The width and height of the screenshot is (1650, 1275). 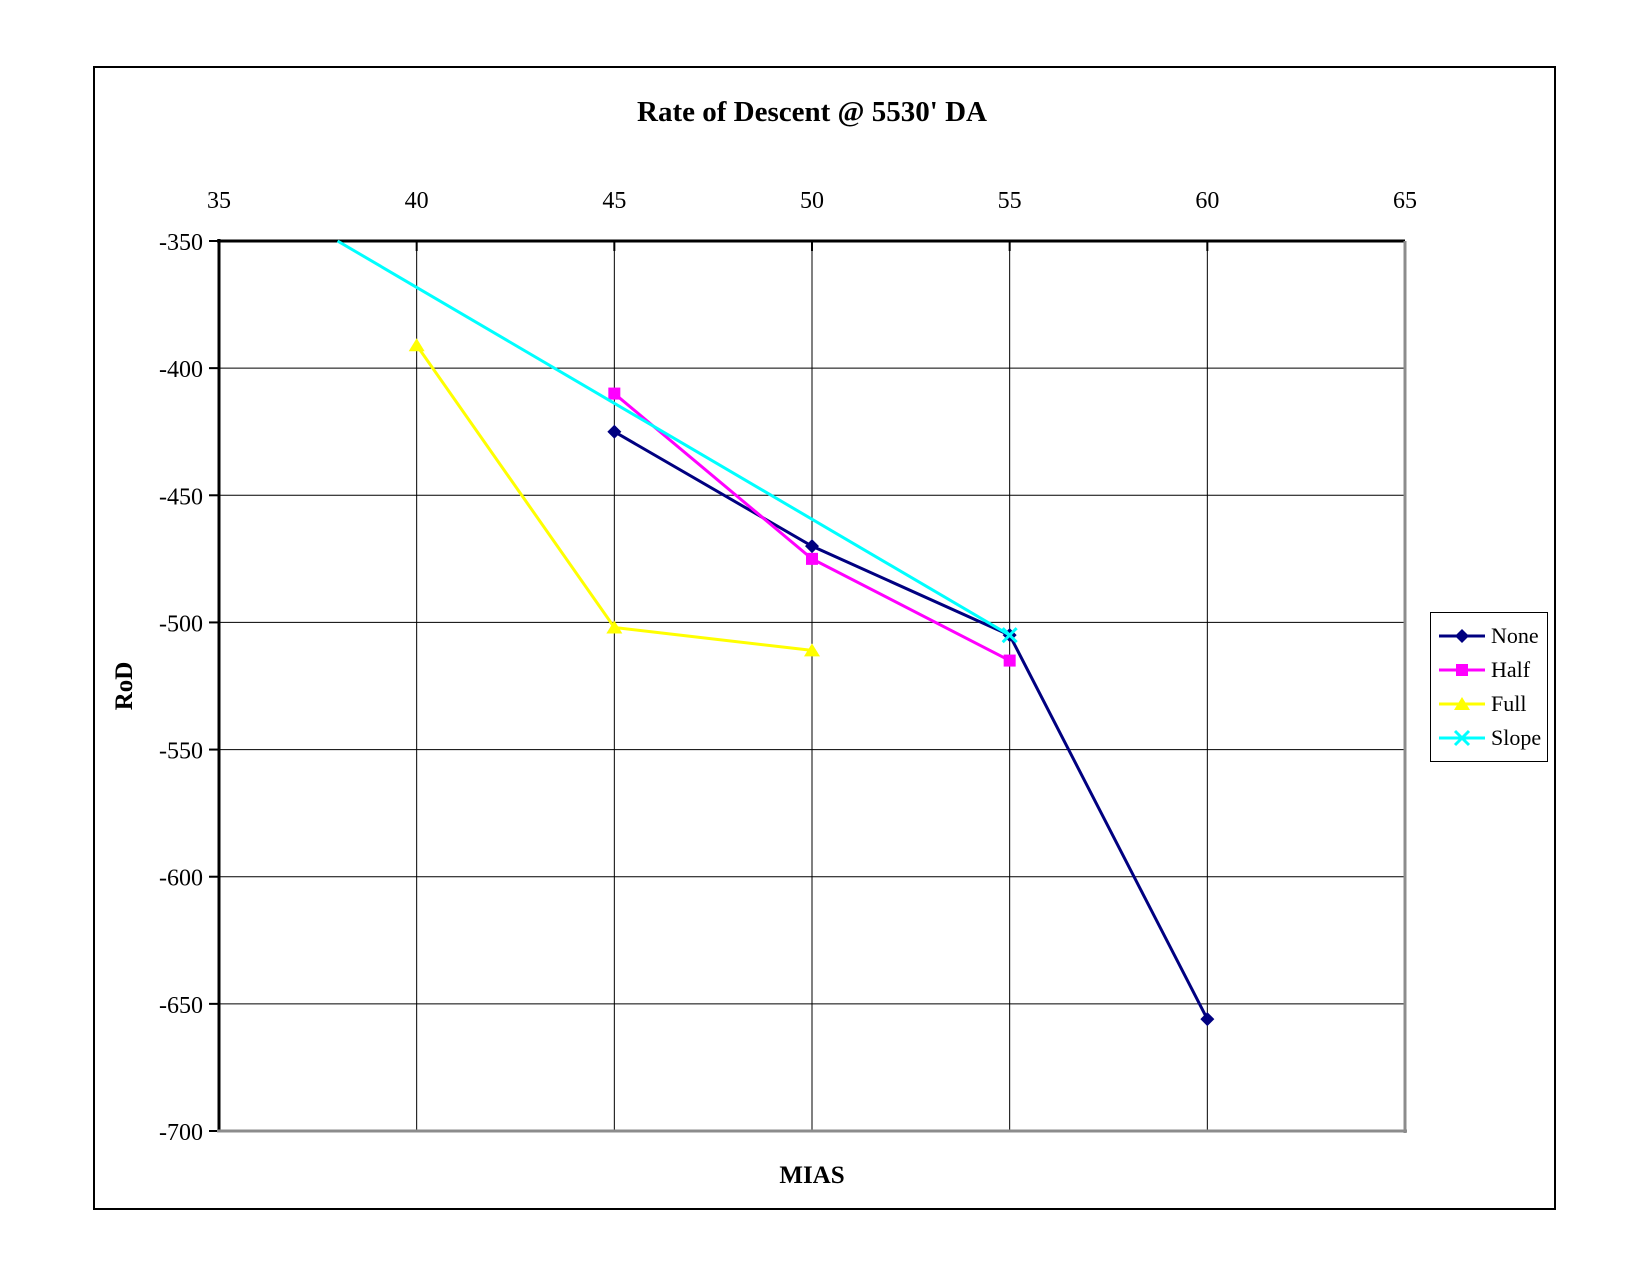 I want to click on legend-item-none: None, so click(x=1492, y=636).